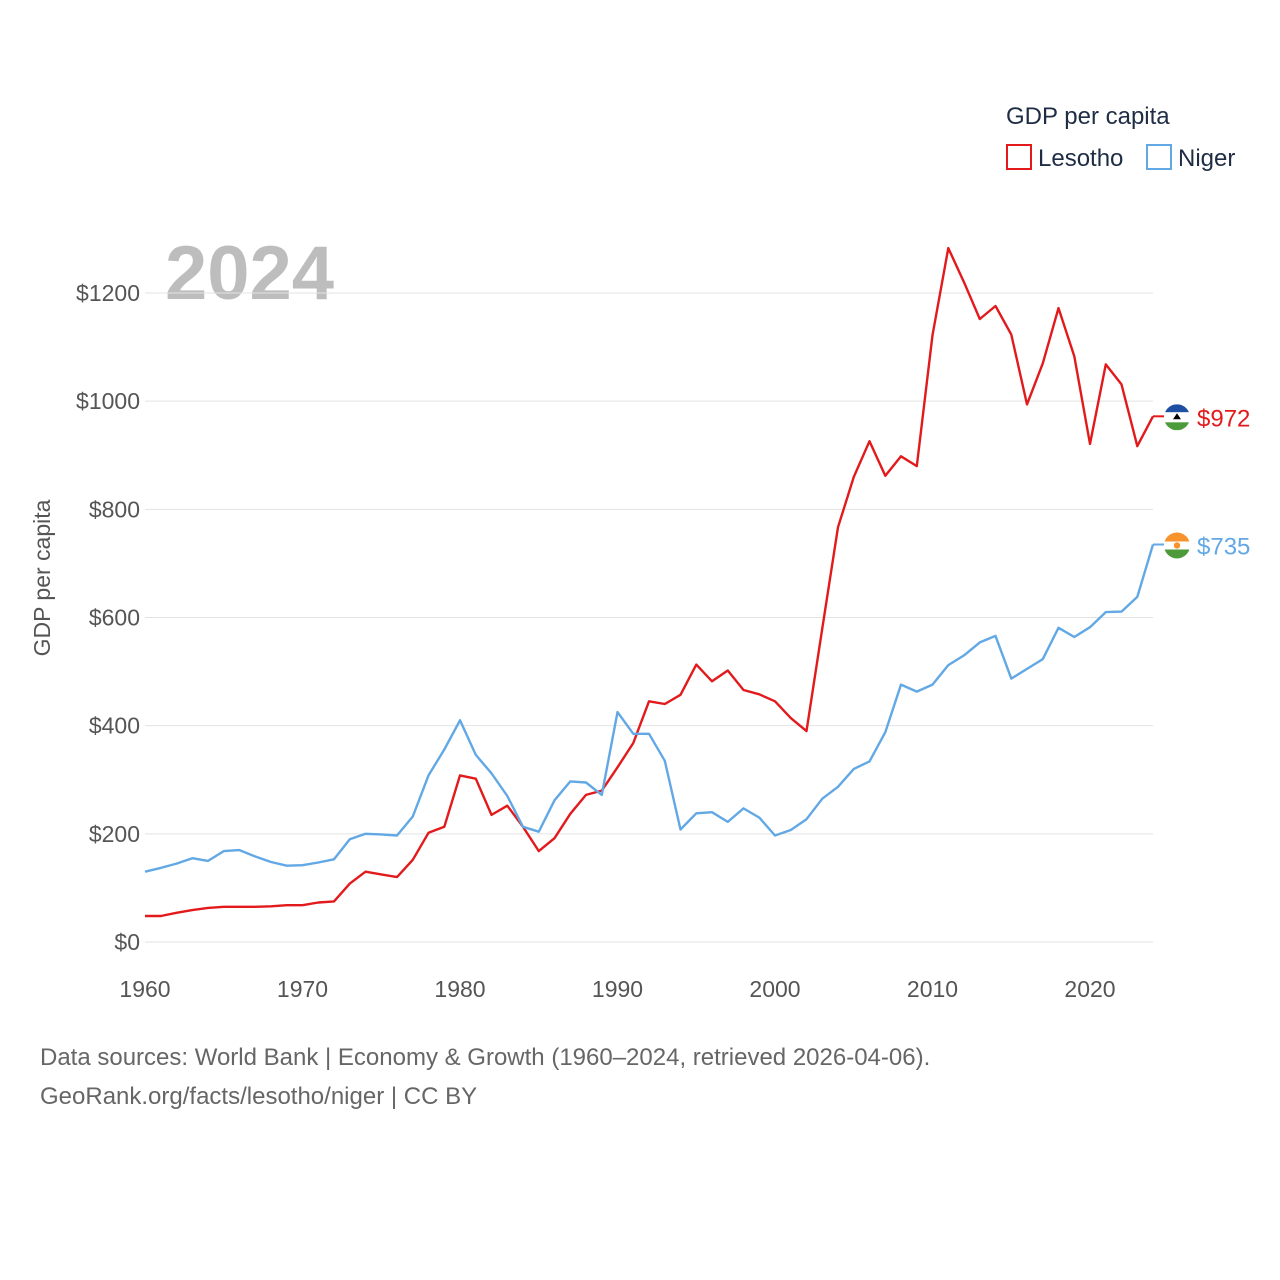 The width and height of the screenshot is (1280, 1280). What do you see at coordinates (932, 989) in the screenshot?
I see `x-tick-label: 2010` at bounding box center [932, 989].